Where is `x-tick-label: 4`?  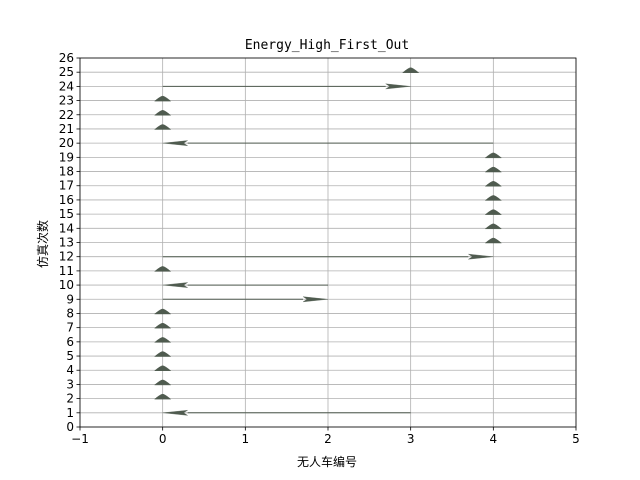 x-tick-label: 4 is located at coordinates (494, 439).